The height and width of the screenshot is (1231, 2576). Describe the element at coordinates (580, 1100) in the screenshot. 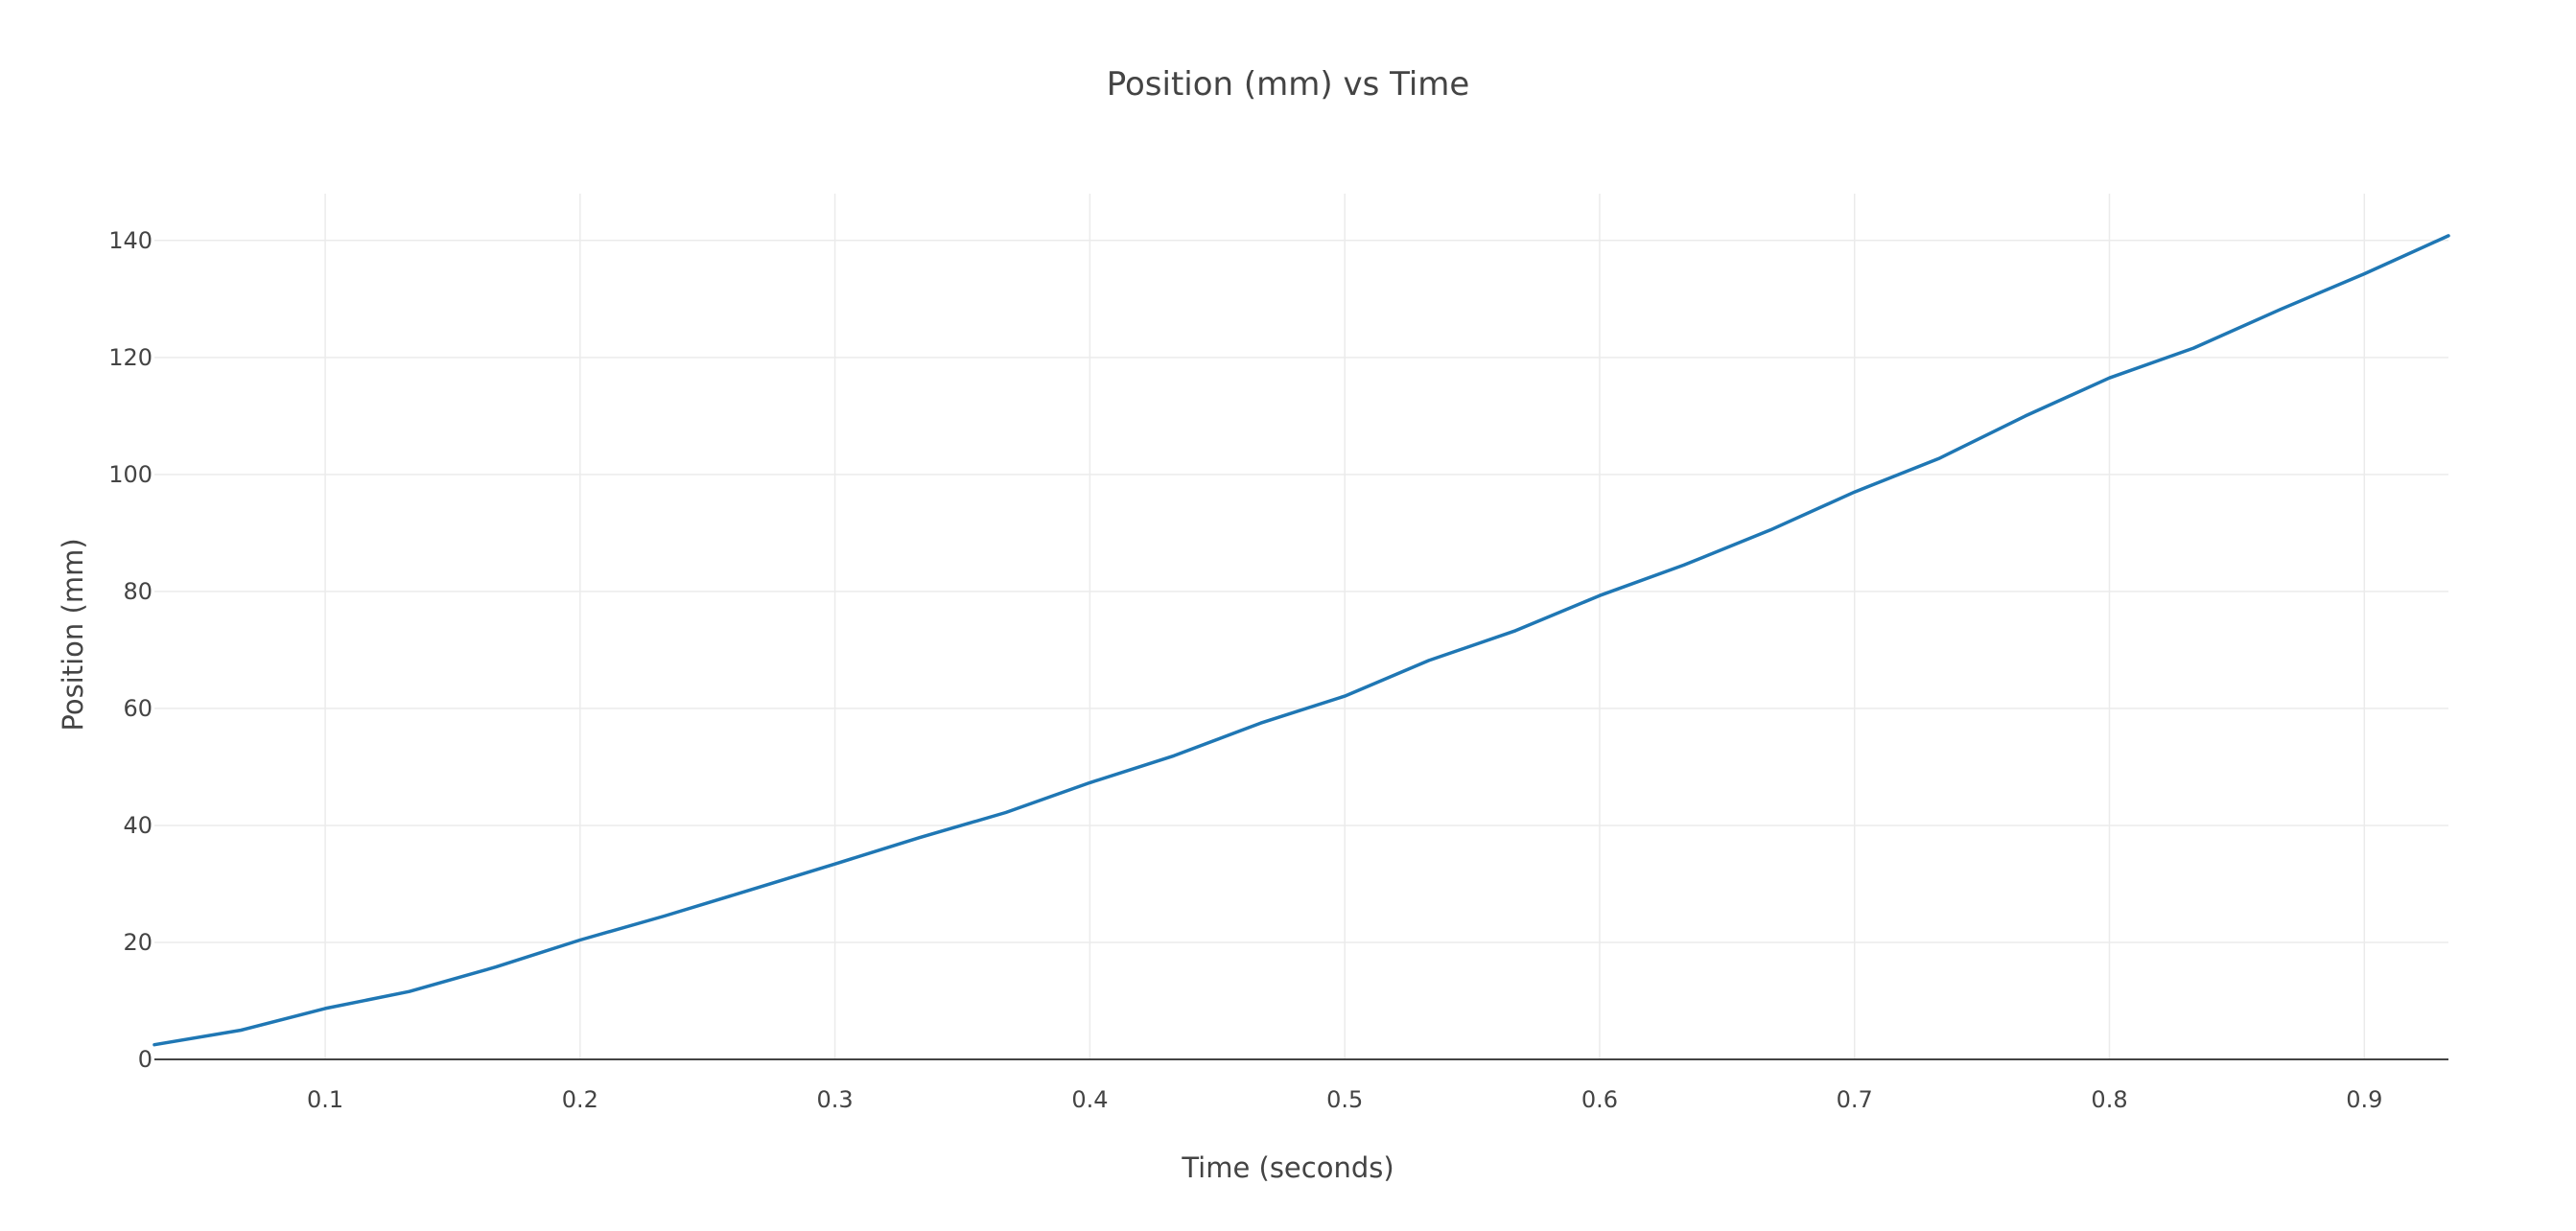

I see `x-tick-label: 0.2` at that location.